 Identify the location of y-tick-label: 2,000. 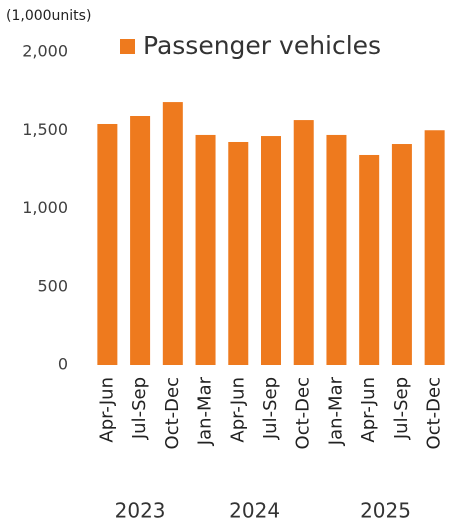
(45, 51).